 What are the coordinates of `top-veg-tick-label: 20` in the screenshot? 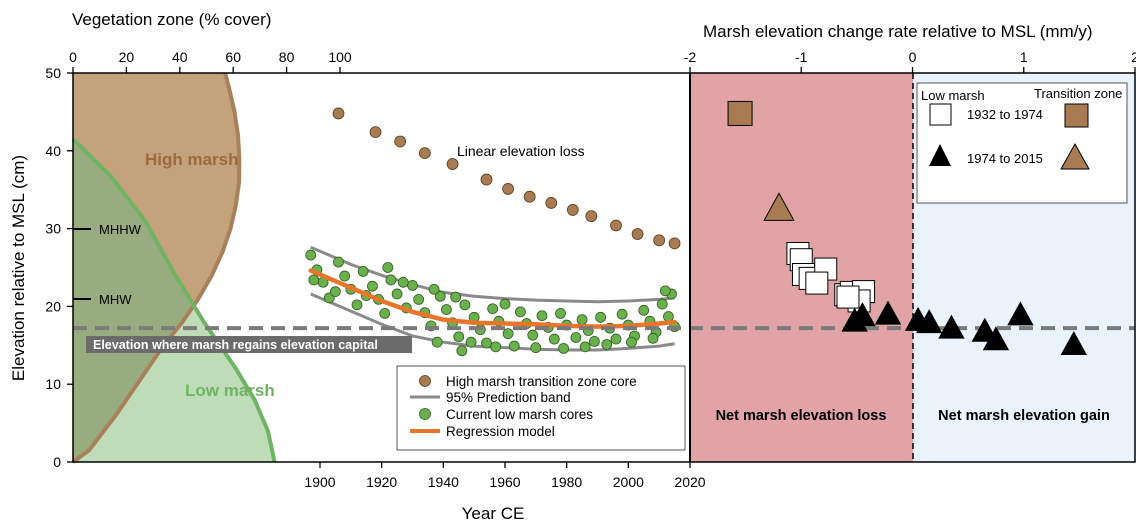 It's located at (127, 57).